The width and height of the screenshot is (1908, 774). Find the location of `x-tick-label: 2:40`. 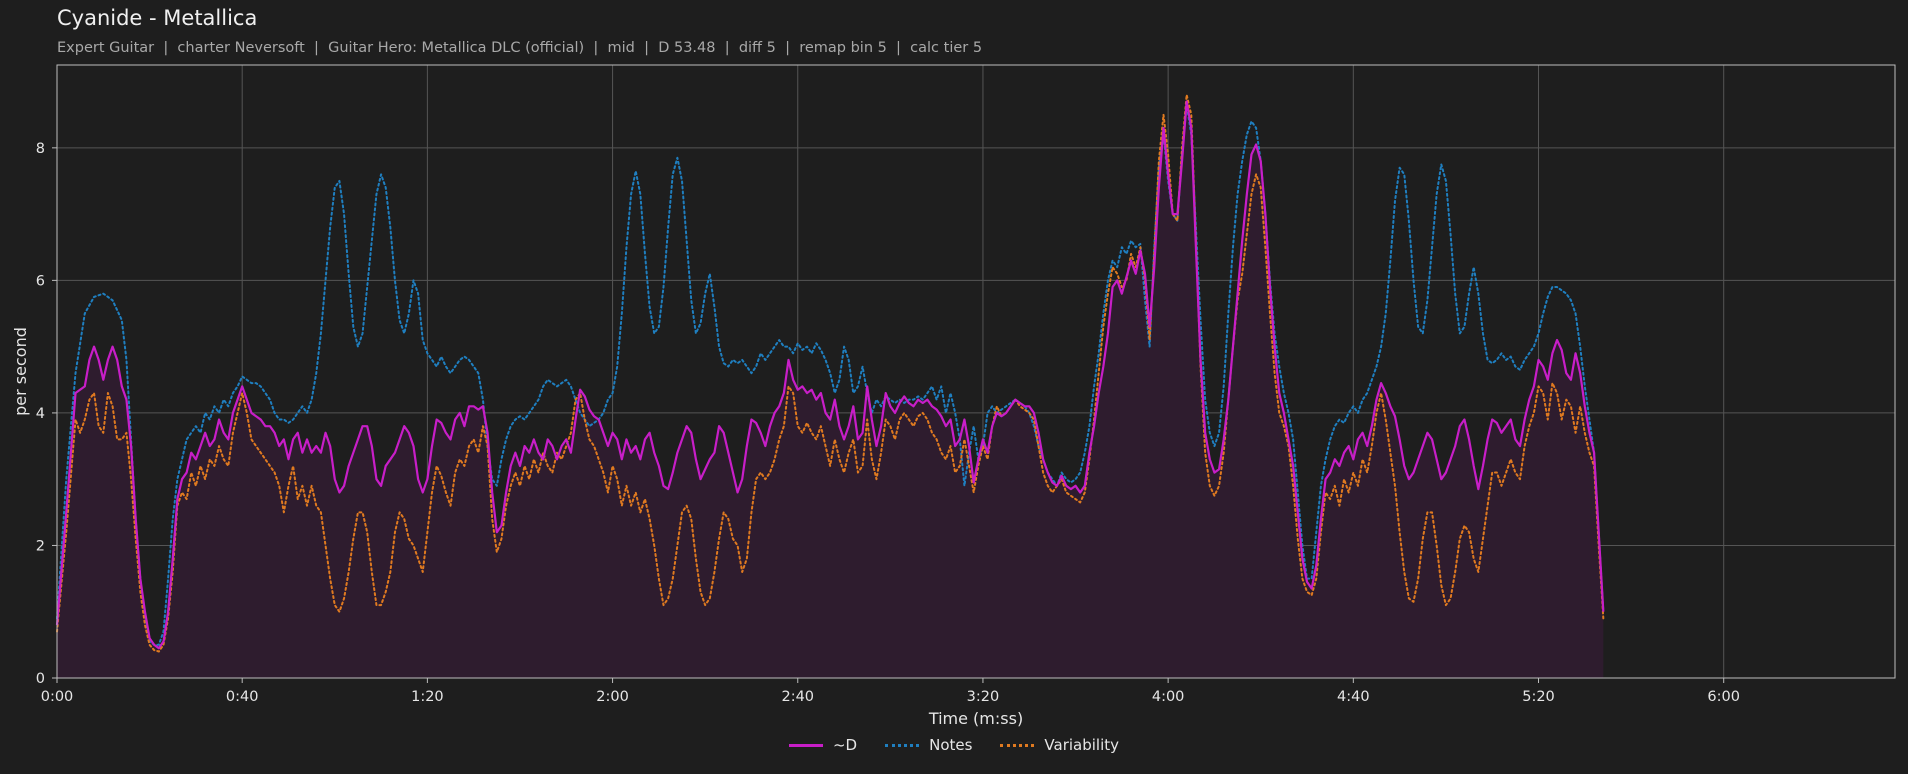

x-tick-label: 2:40 is located at coordinates (797, 697).